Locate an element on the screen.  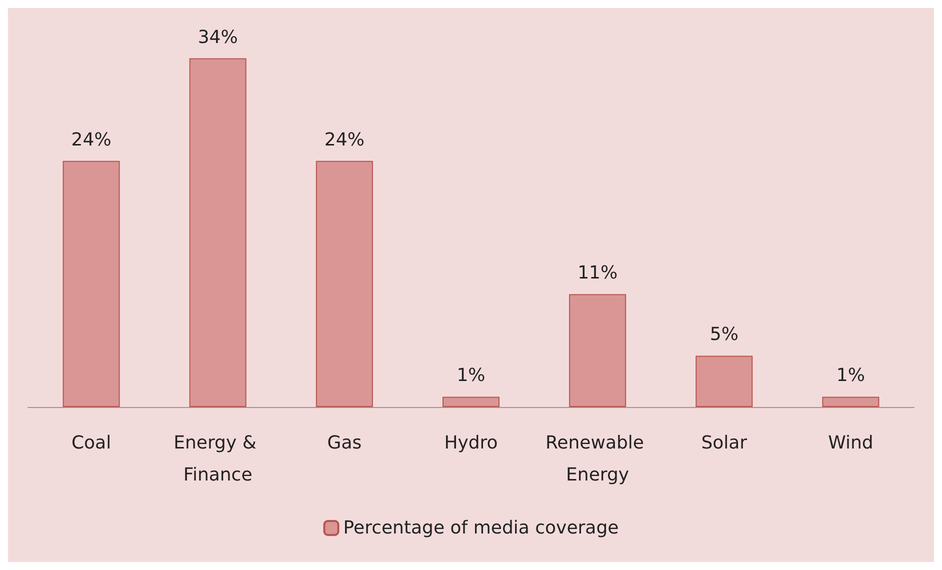
x-tick-label: Coal is located at coordinates (91, 443).